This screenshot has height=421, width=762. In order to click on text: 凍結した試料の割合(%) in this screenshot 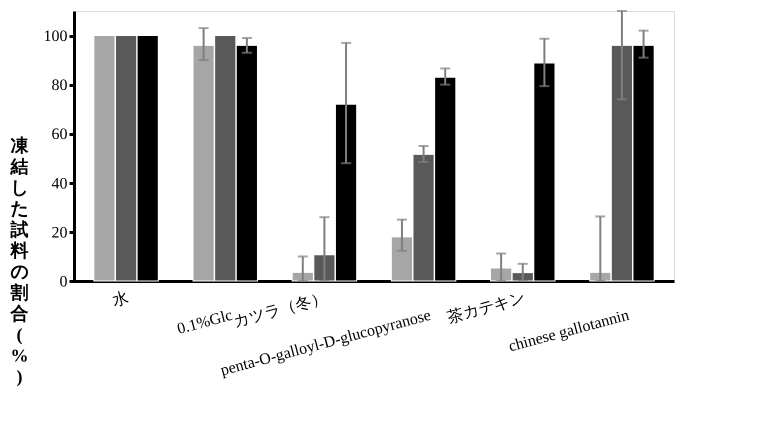, I will do `click(19, 261)`.